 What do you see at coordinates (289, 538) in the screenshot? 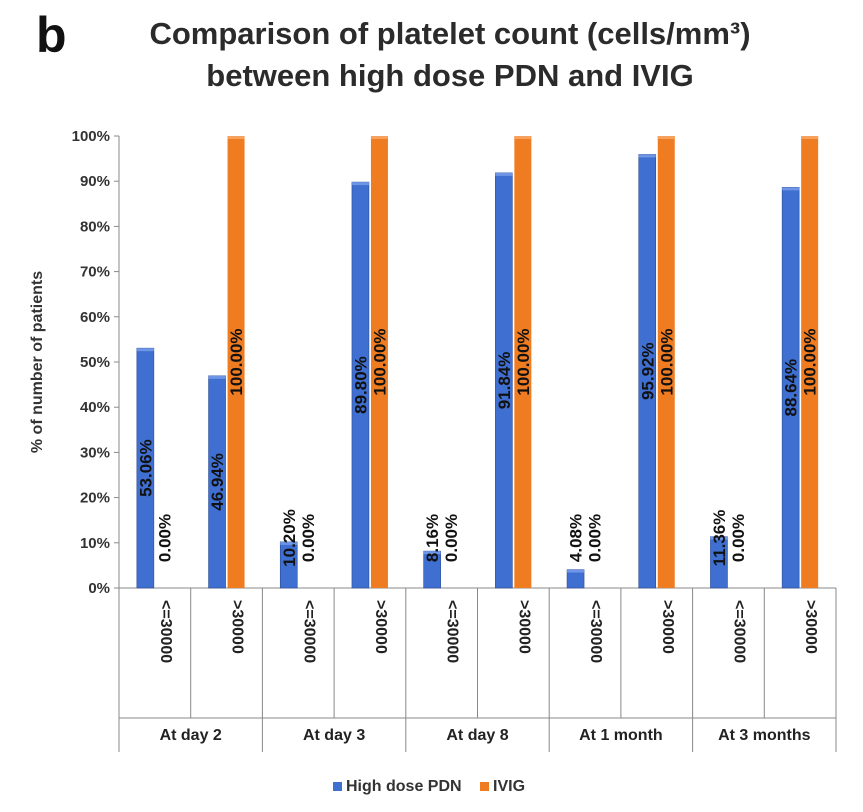
I see `bar-value-label-pdn: 10.20%` at bounding box center [289, 538].